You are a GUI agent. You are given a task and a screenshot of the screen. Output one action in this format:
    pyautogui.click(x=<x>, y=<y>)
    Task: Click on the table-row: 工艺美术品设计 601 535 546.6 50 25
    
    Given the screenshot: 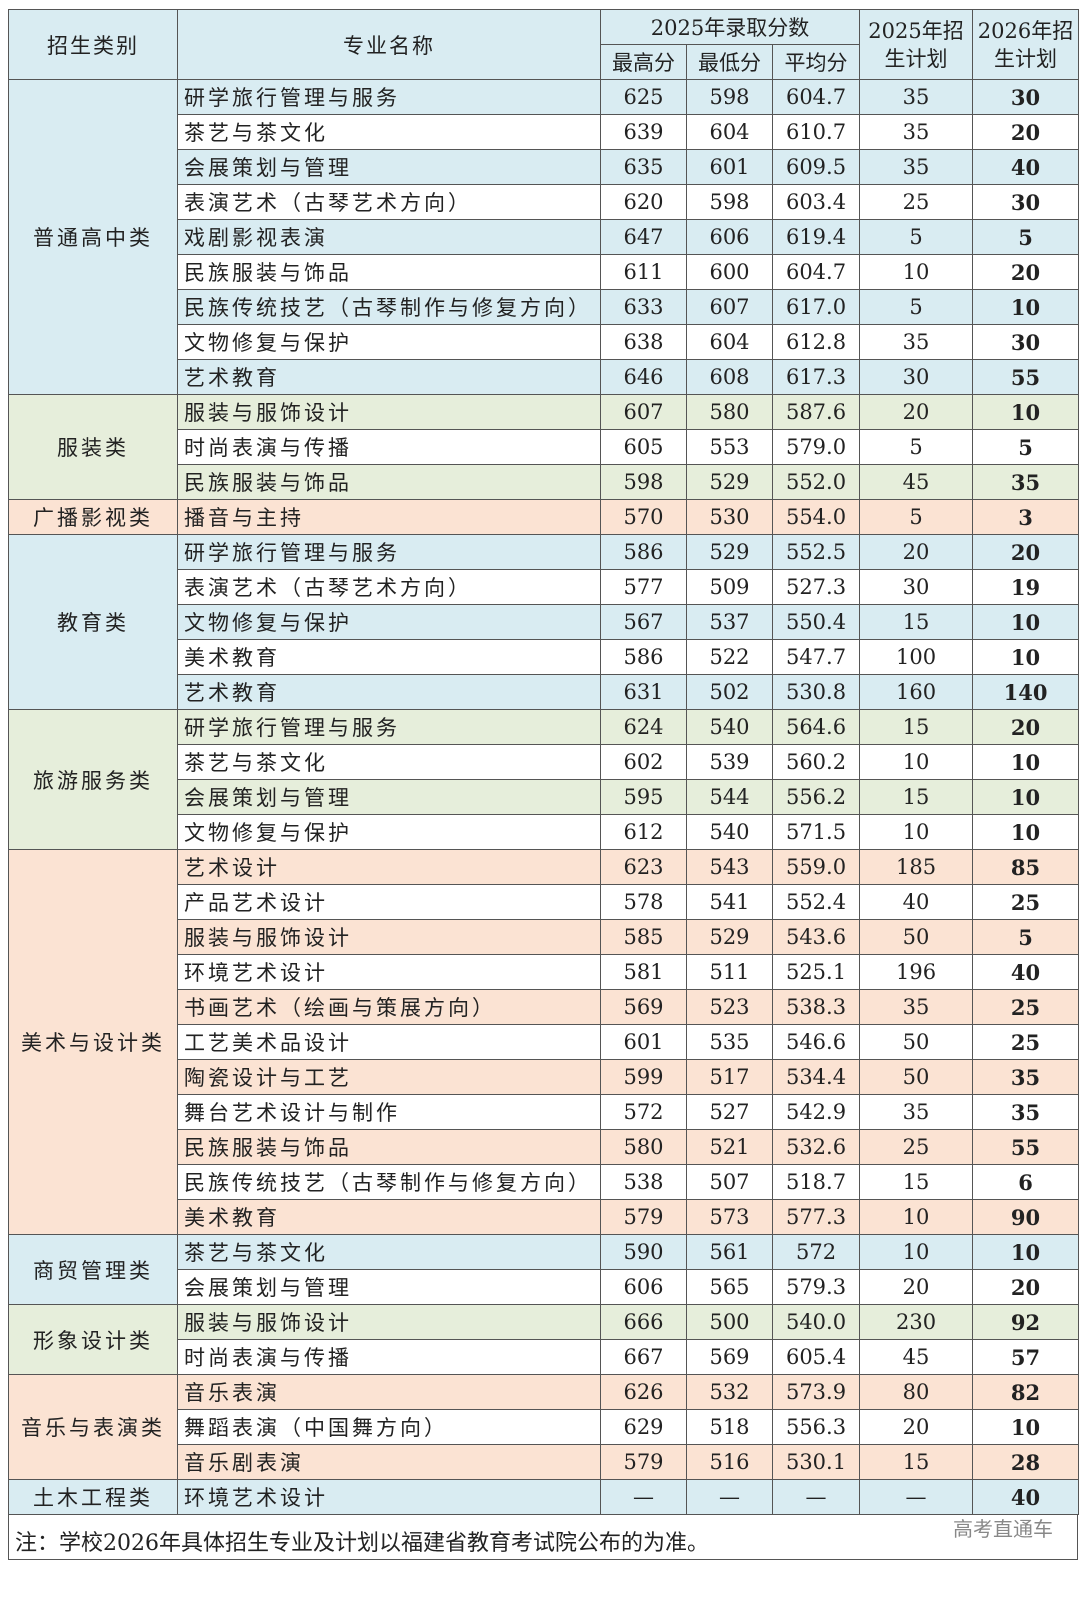 What is the action you would take?
    pyautogui.click(x=544, y=1042)
    